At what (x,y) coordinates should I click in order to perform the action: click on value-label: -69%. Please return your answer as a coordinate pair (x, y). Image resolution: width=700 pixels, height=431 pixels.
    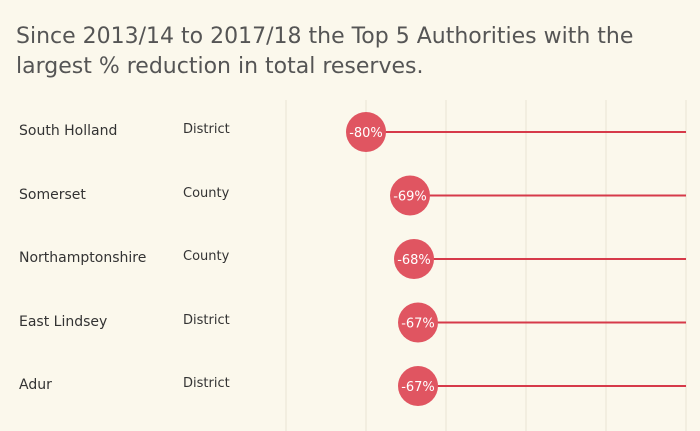
    Looking at the image, I should click on (410, 197).